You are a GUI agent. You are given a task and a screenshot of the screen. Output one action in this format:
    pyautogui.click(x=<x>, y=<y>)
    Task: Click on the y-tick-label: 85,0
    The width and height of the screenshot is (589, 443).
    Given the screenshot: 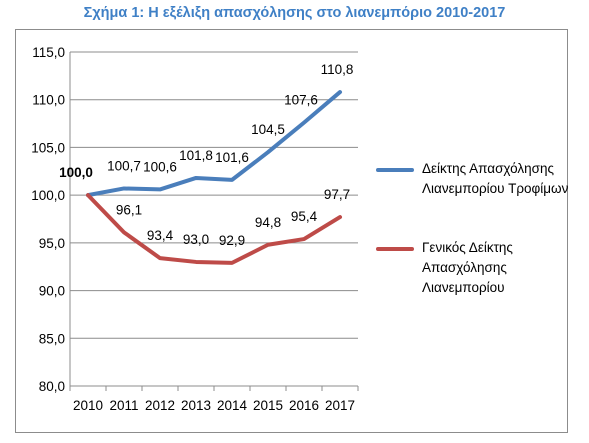 What is the action you would take?
    pyautogui.click(x=52, y=338)
    